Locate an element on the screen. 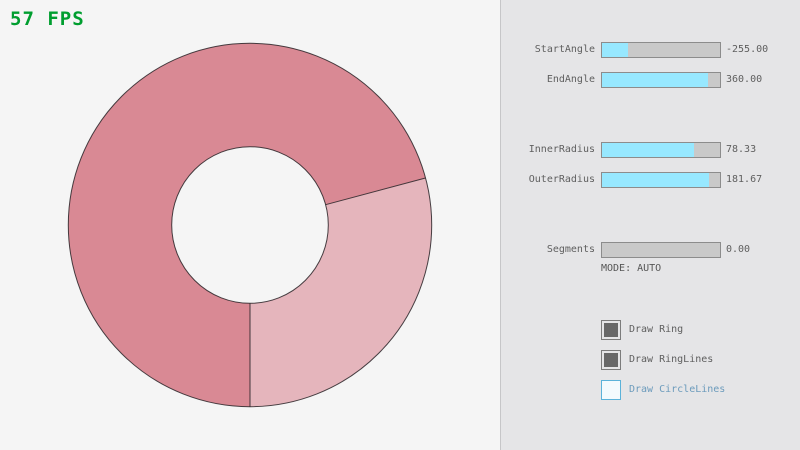 The image size is (800, 450). ring-inner-circle-line is located at coordinates (250, 225).